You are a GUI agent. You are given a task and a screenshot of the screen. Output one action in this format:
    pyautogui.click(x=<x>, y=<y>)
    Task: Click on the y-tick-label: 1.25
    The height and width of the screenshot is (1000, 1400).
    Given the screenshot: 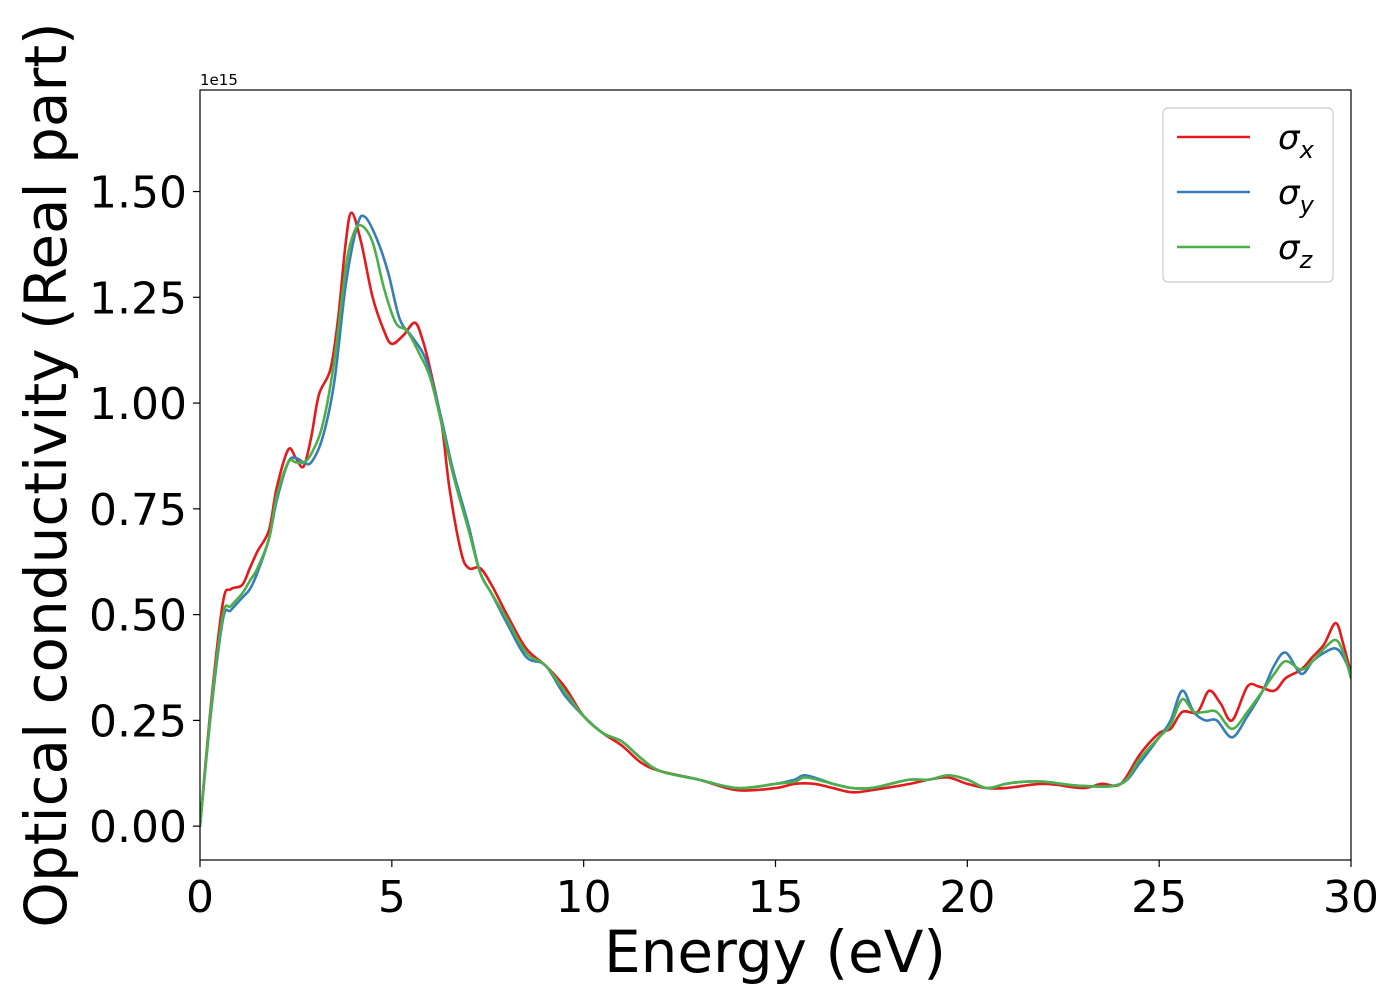 What is the action you would take?
    pyautogui.click(x=138, y=298)
    